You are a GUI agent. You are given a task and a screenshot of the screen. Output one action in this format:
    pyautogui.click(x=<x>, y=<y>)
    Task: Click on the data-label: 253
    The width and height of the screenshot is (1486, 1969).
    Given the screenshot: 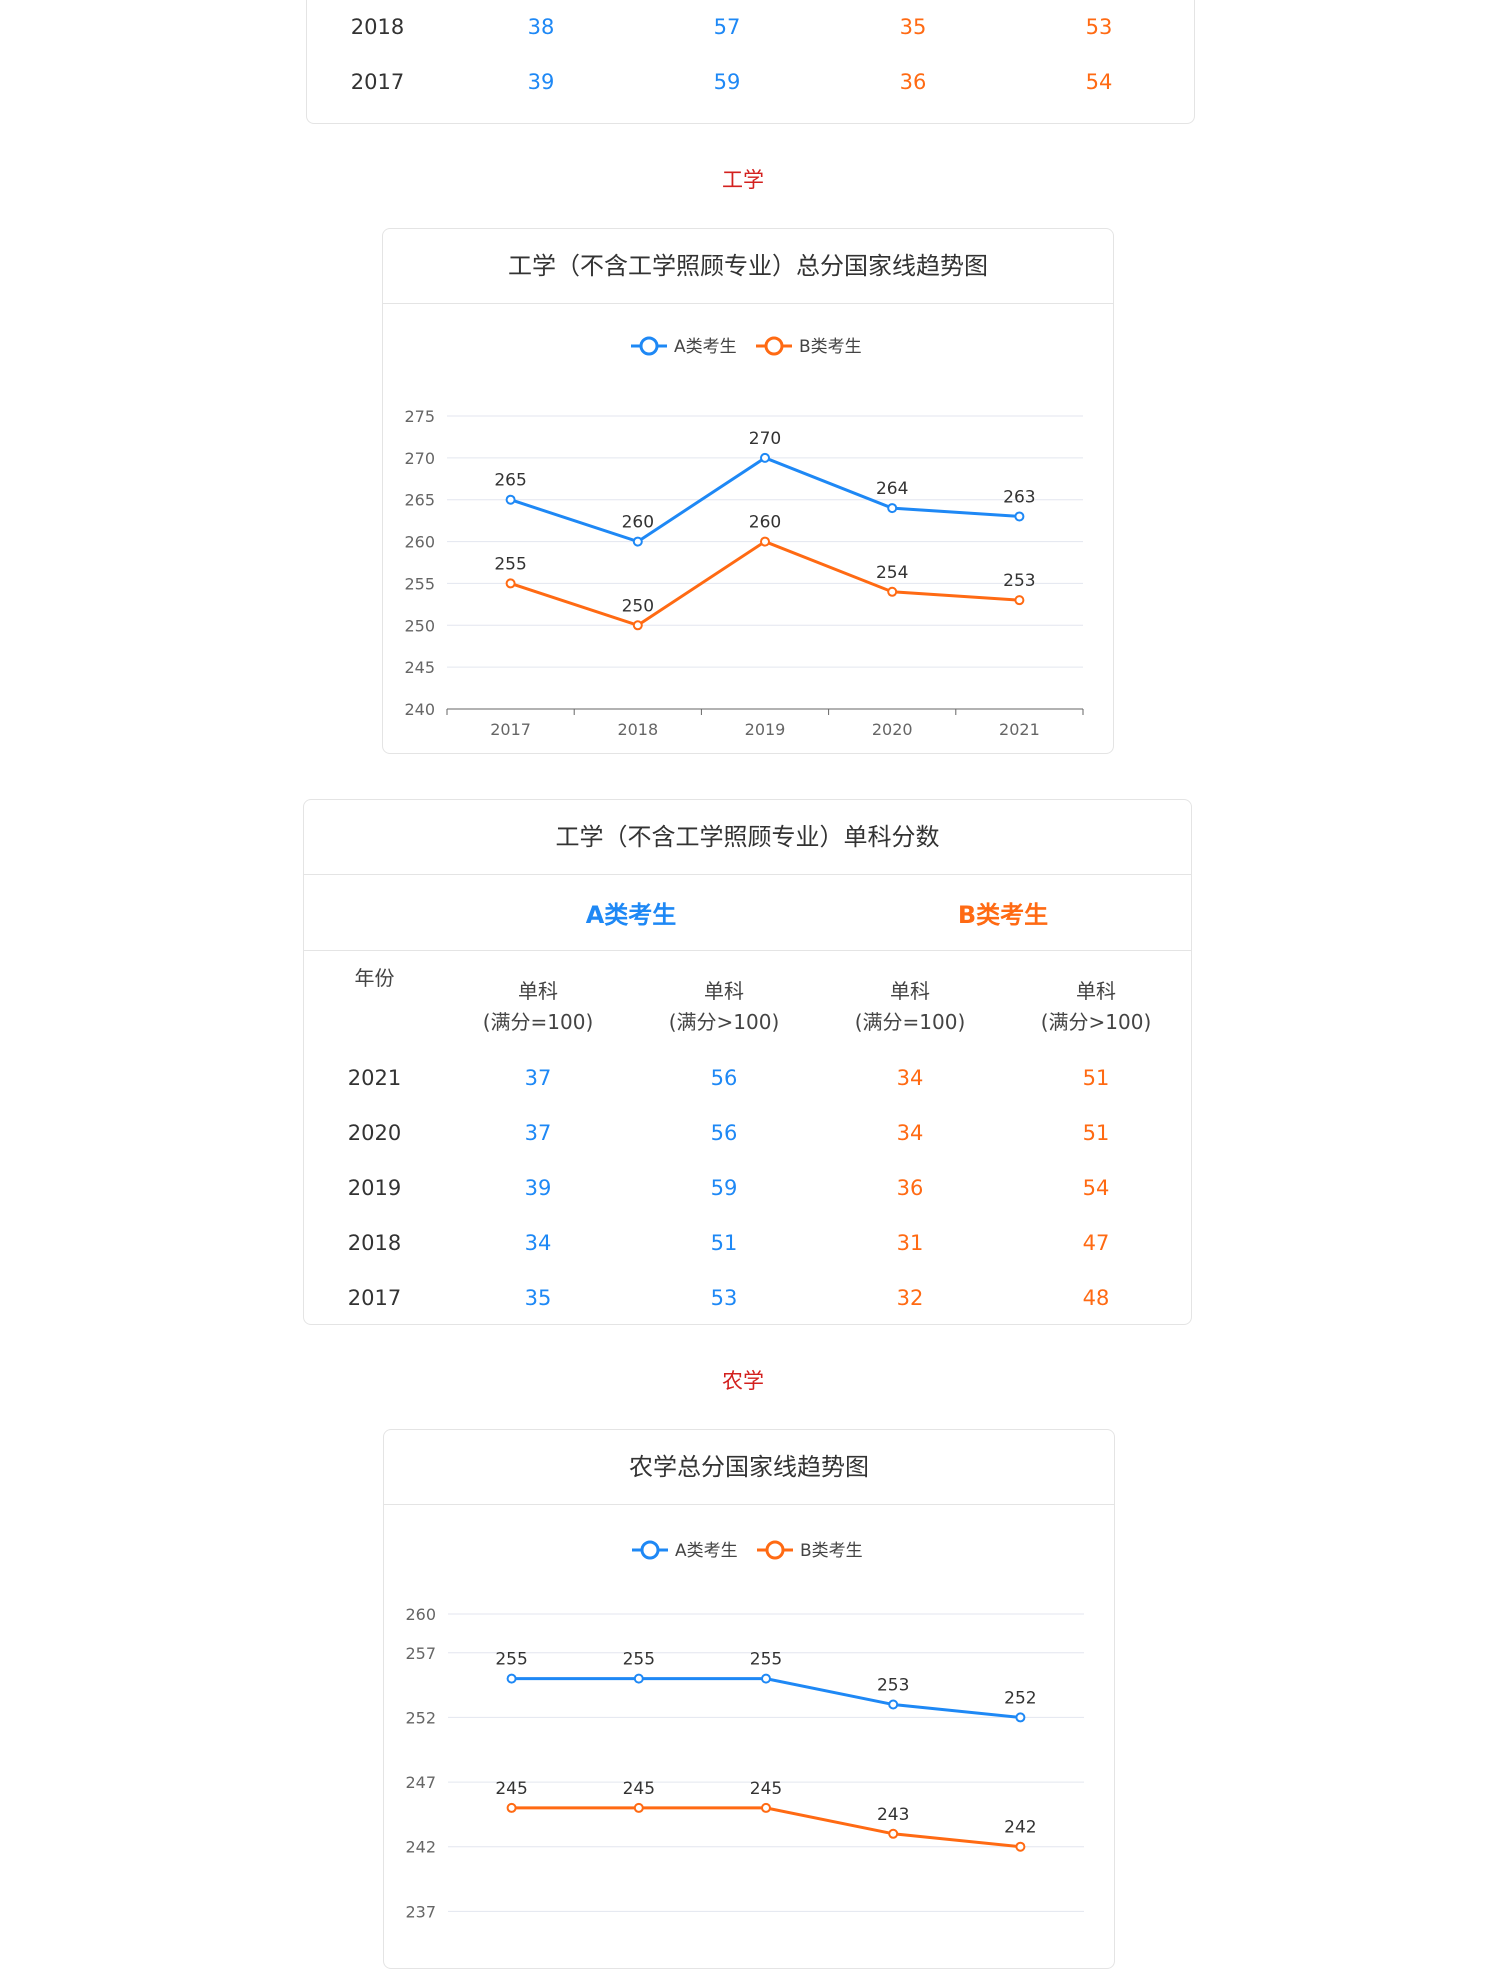 What is the action you would take?
    pyautogui.click(x=893, y=1686)
    